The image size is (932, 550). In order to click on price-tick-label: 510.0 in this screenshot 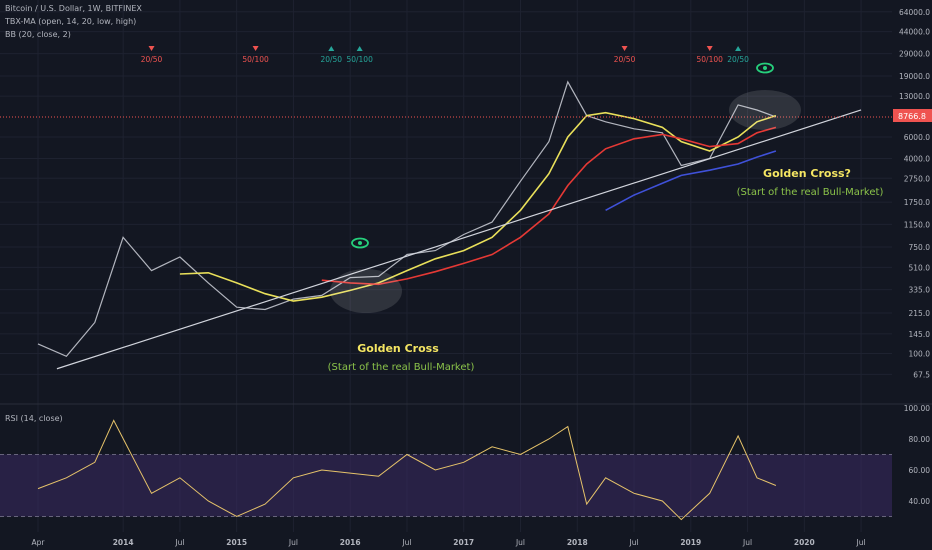, I will do `click(920, 267)`.